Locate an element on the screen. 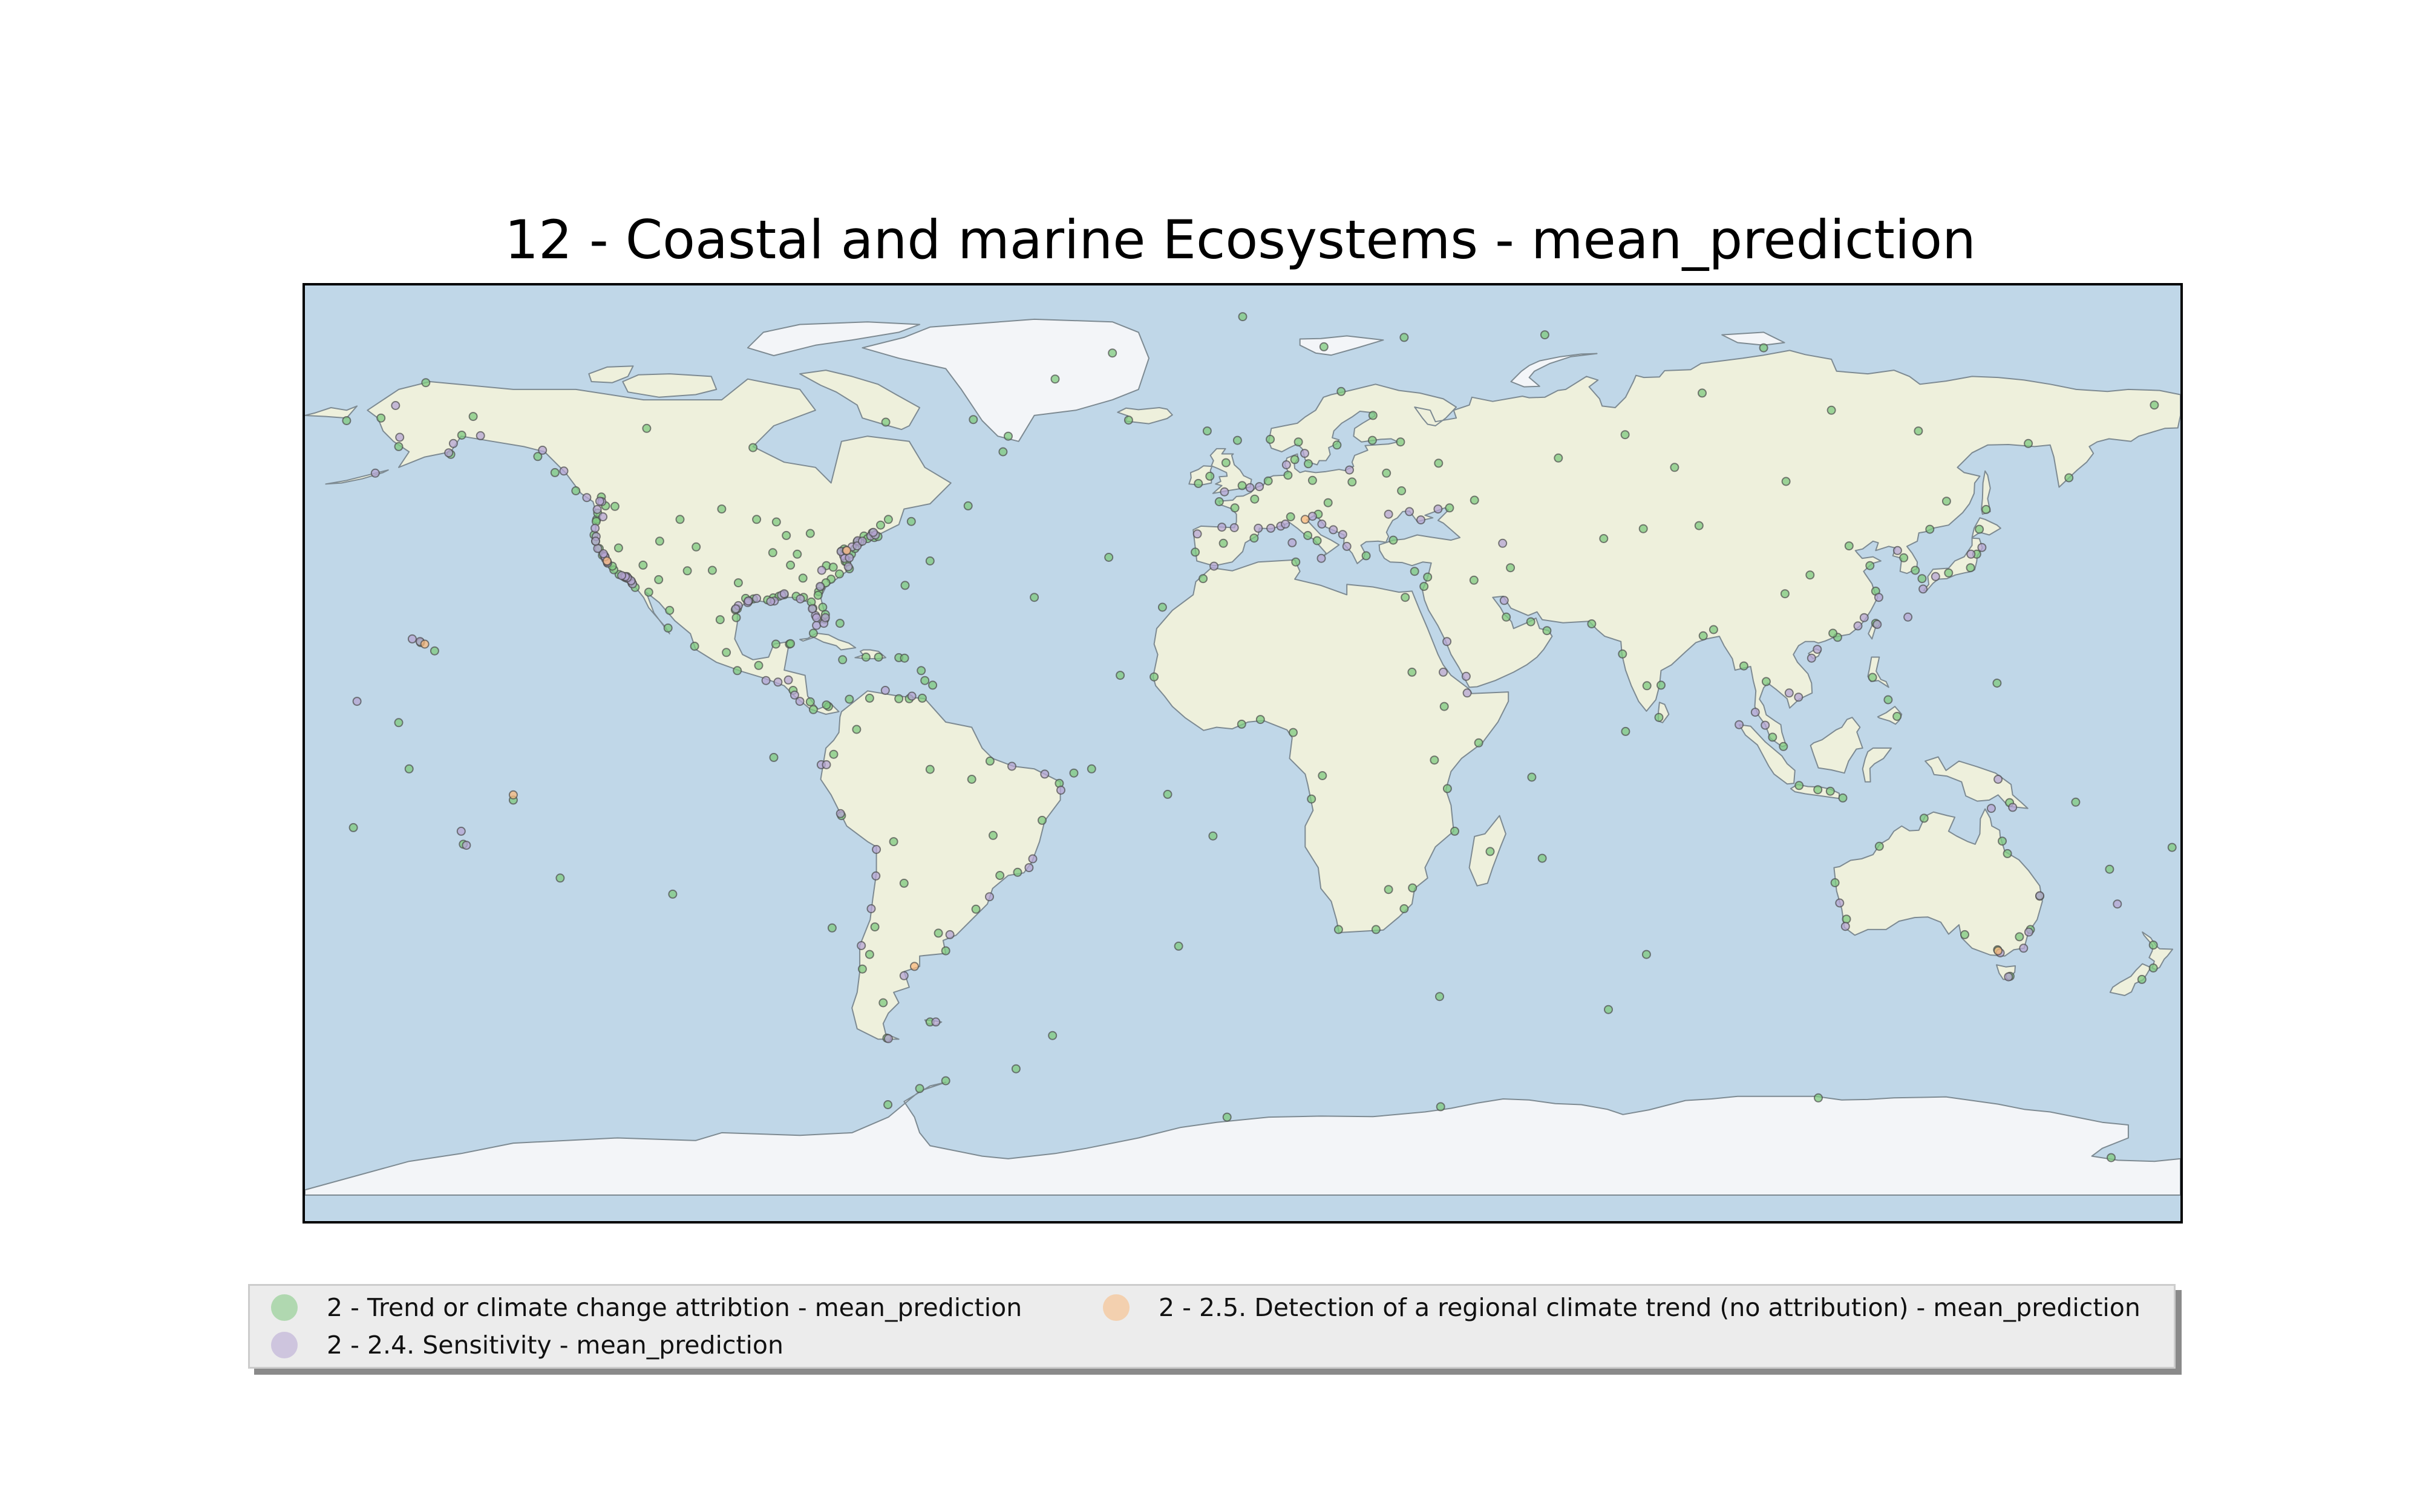 The height and width of the screenshot is (1512, 2420). legend-item-sensitivity: 2 - 2.4. Sensitivity - mean_prediction is located at coordinates (527, 1346).